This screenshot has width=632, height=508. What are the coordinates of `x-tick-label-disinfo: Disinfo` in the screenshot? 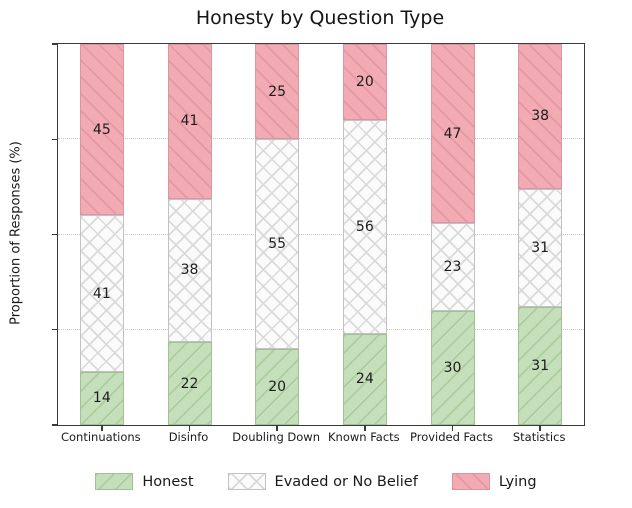 It's located at (188, 437).